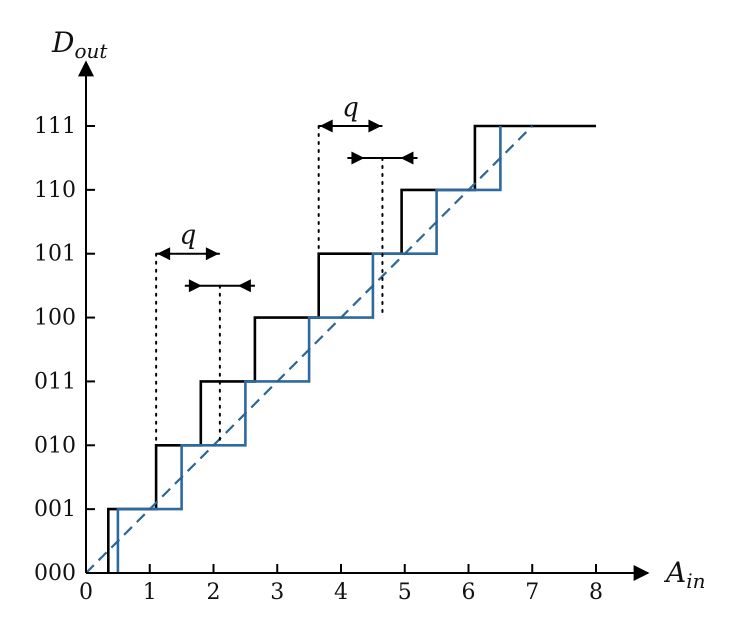  I want to click on x-tick-label: 3, so click(277, 592).